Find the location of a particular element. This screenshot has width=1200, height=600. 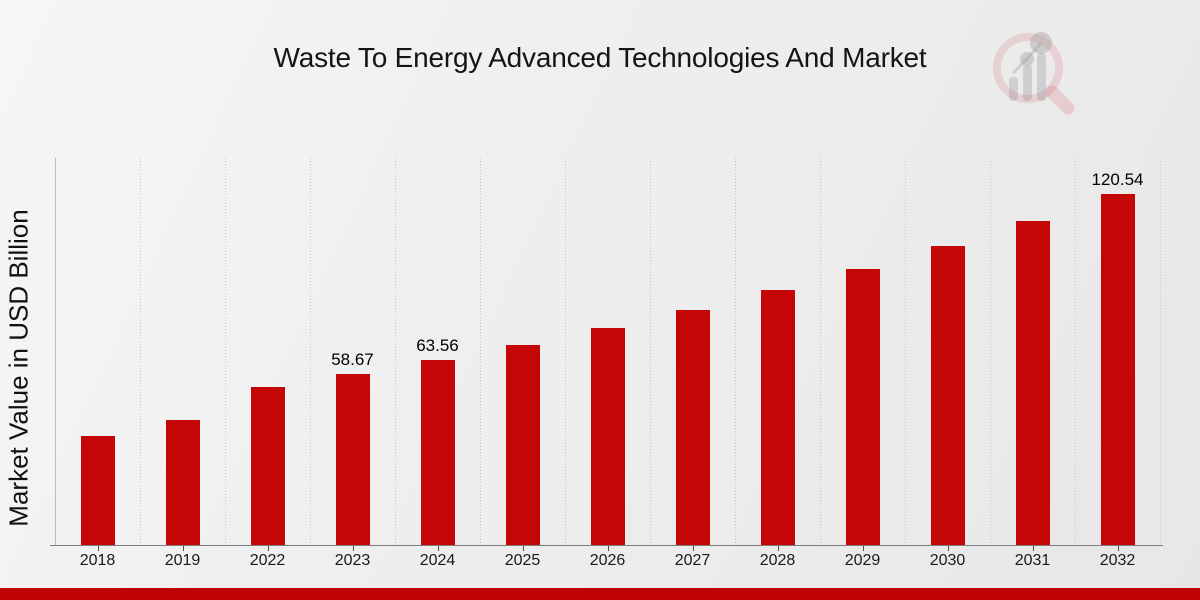

bar-2028 is located at coordinates (777, 417).